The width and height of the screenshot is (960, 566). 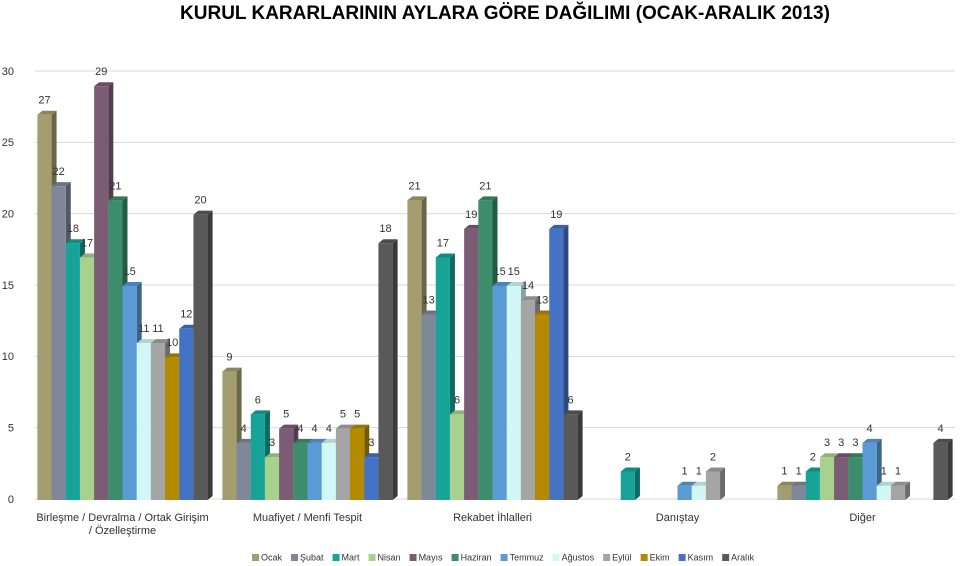 I want to click on data-label: 15, so click(x=499, y=272).